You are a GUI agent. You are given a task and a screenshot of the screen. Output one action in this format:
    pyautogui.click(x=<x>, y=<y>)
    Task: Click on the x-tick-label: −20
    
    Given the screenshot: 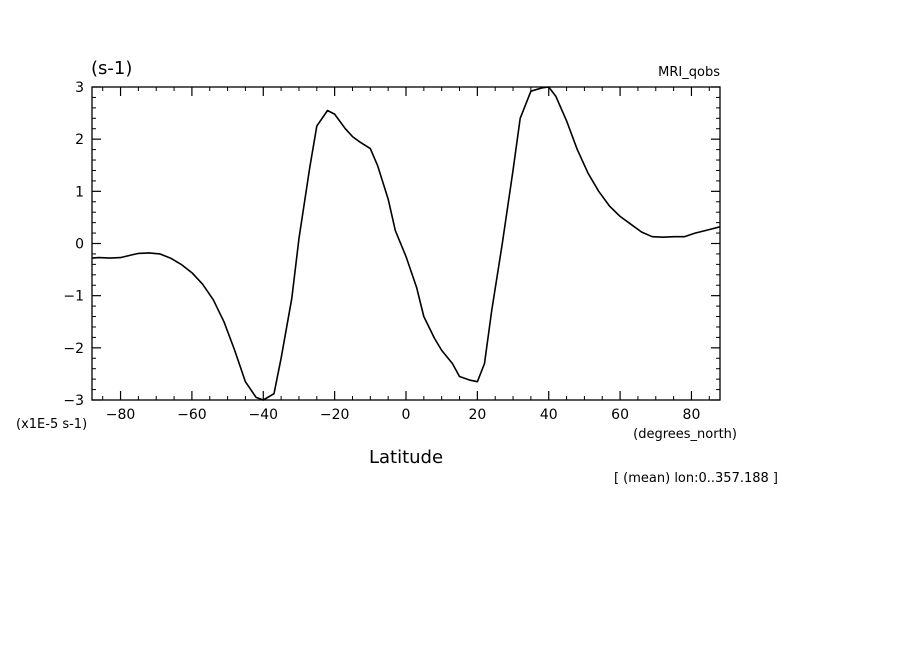 What is the action you would take?
    pyautogui.click(x=335, y=415)
    